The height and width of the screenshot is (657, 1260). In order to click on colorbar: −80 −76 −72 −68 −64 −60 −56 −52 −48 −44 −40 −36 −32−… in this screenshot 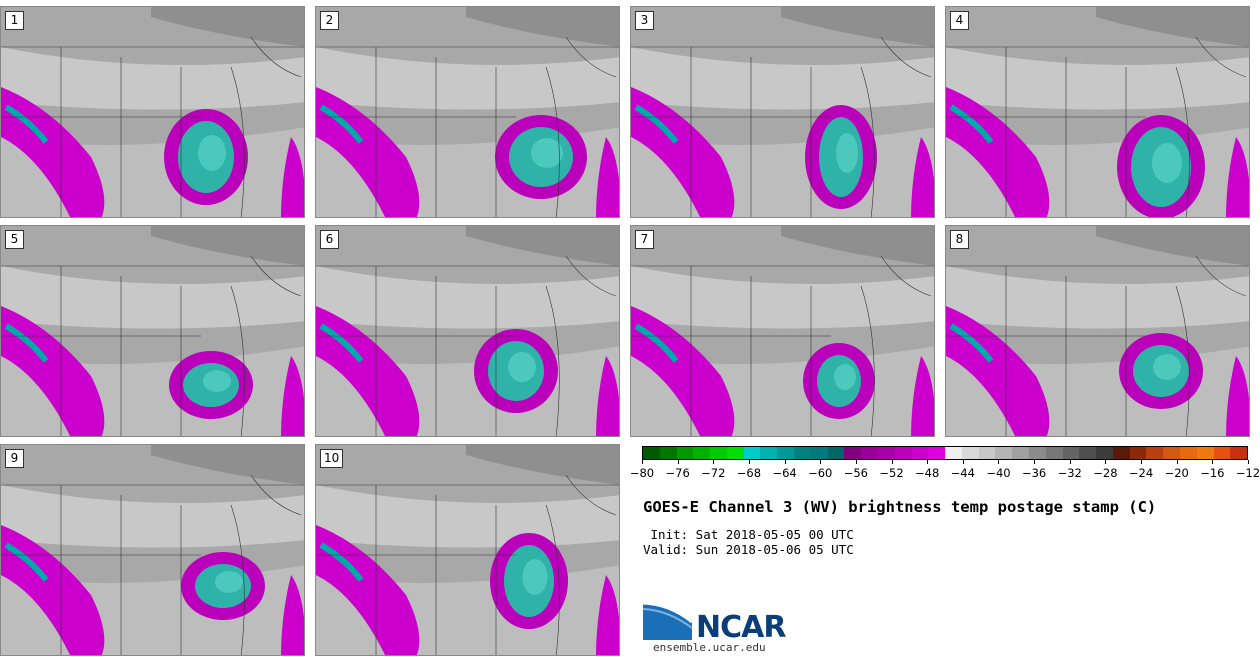, I will do `click(945, 466)`.